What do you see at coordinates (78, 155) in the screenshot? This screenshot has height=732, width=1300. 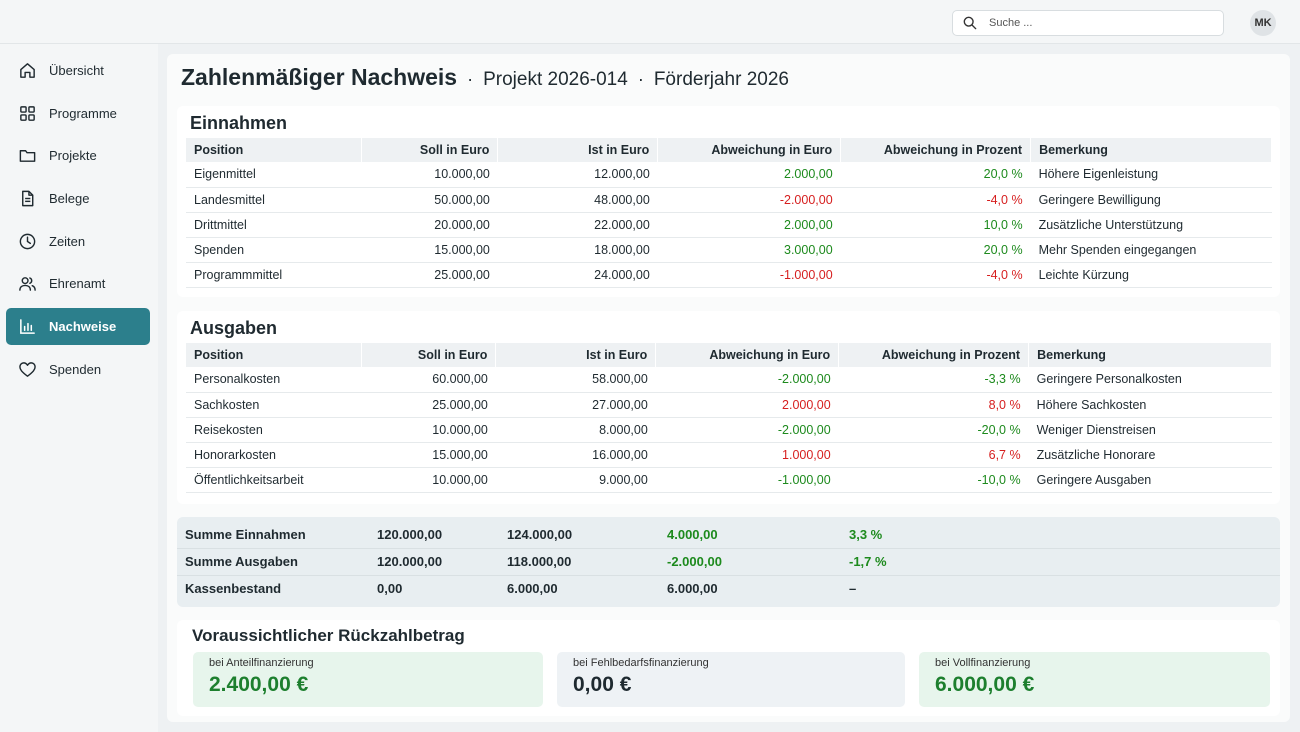 I see `sidebar-item-projekte: Projekte` at bounding box center [78, 155].